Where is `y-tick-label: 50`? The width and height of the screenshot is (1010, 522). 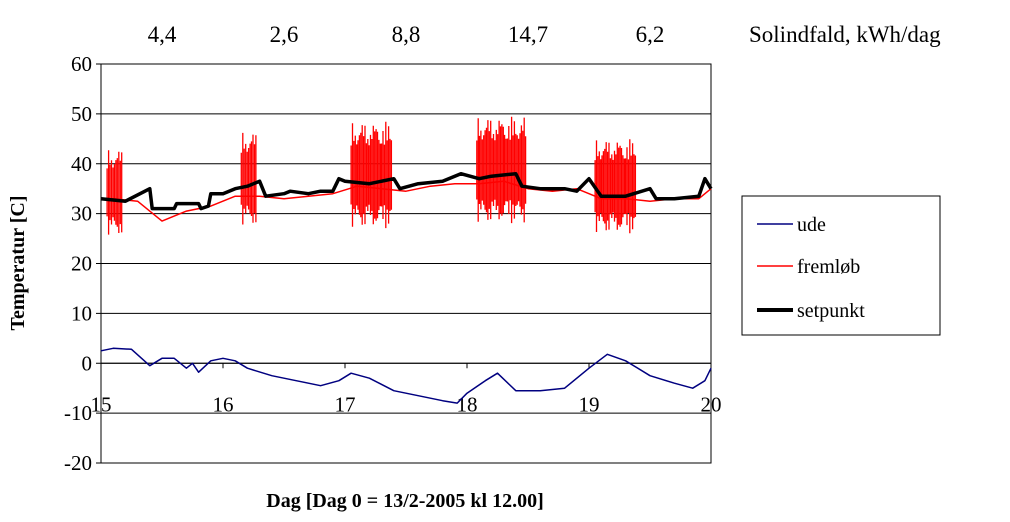 y-tick-label: 50 is located at coordinates (81, 114).